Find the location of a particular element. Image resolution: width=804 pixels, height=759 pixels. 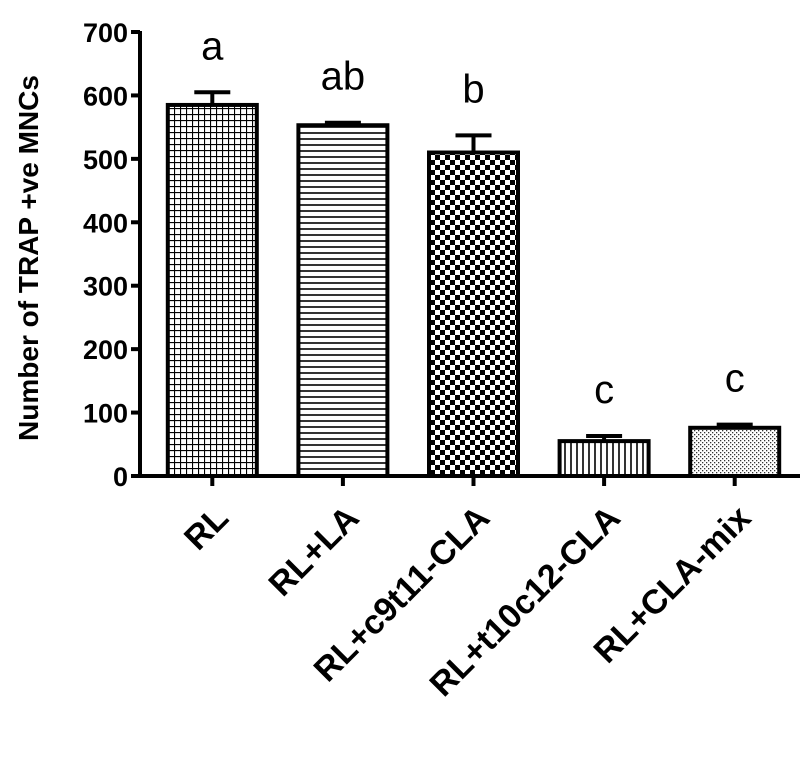

x-tick-label: RL+LA is located at coordinates (314, 551).